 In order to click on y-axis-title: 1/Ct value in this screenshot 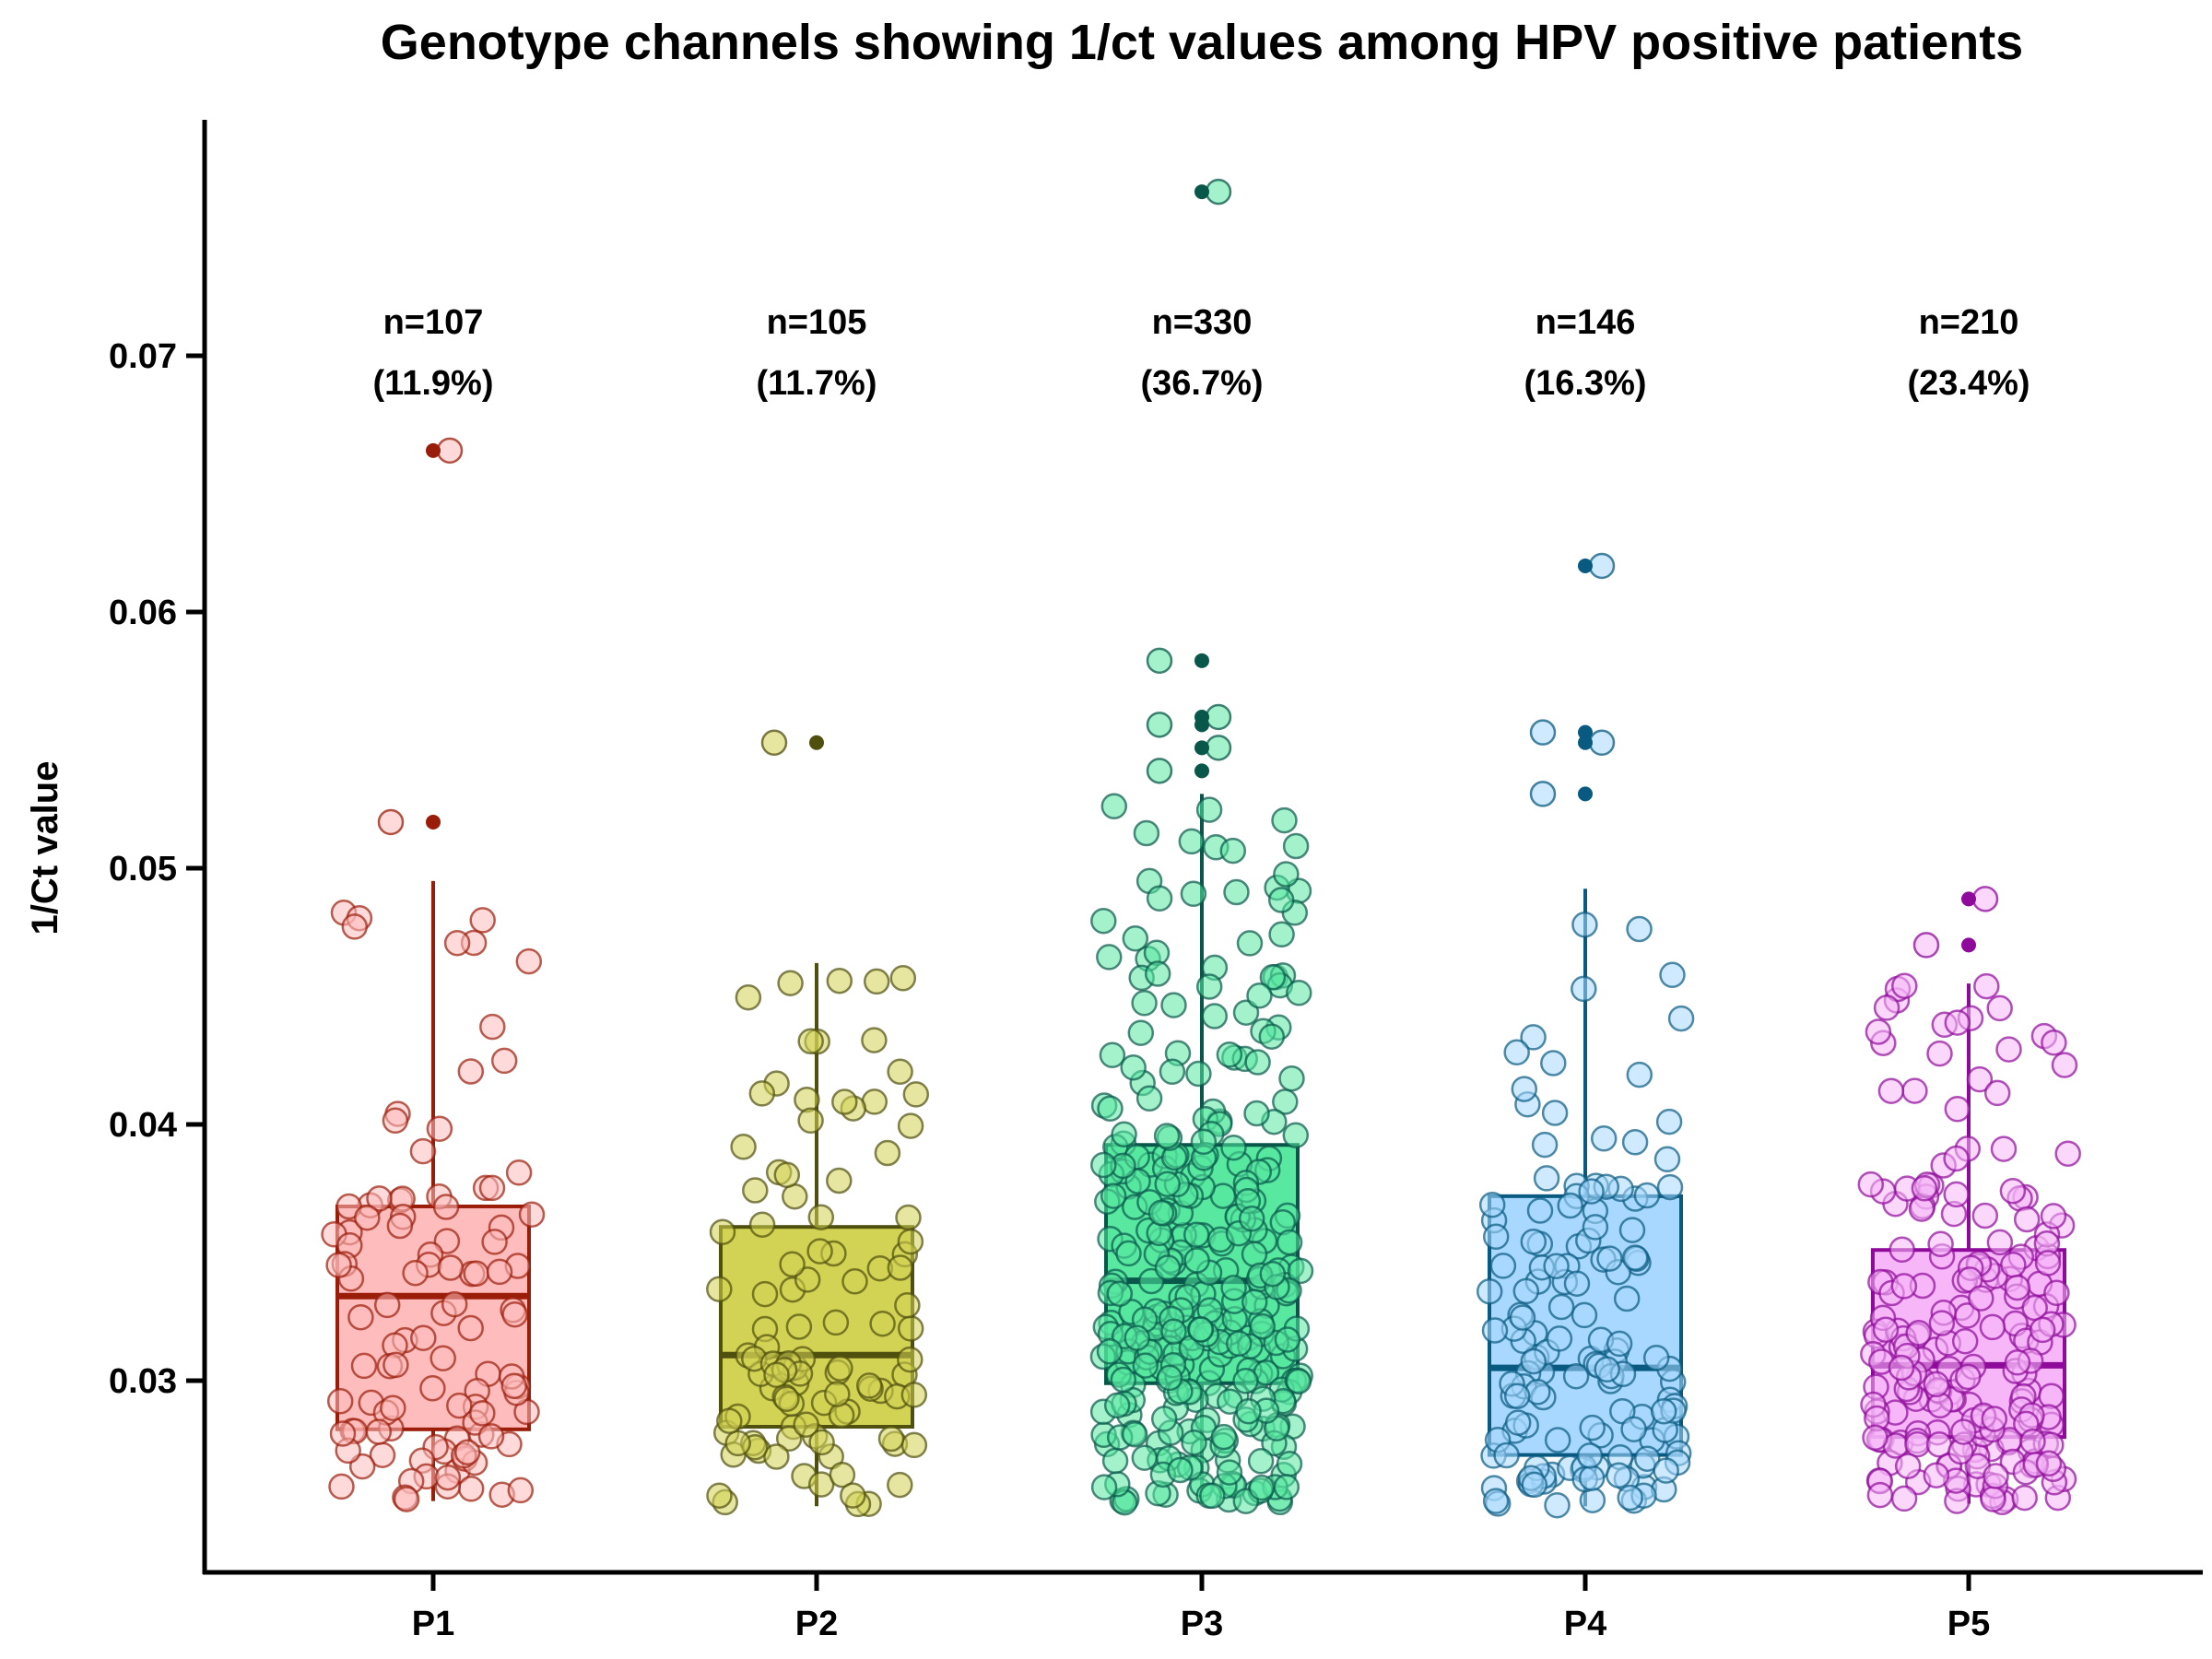, I will do `click(45, 848)`.